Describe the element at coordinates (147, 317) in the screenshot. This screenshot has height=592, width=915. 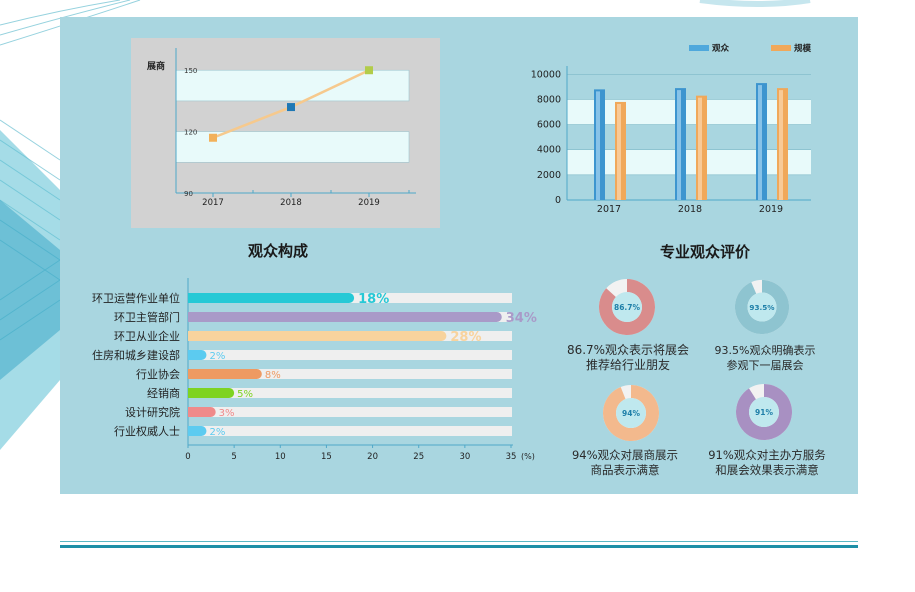
I see `hbar-category-label: 环卫主管部门` at that location.